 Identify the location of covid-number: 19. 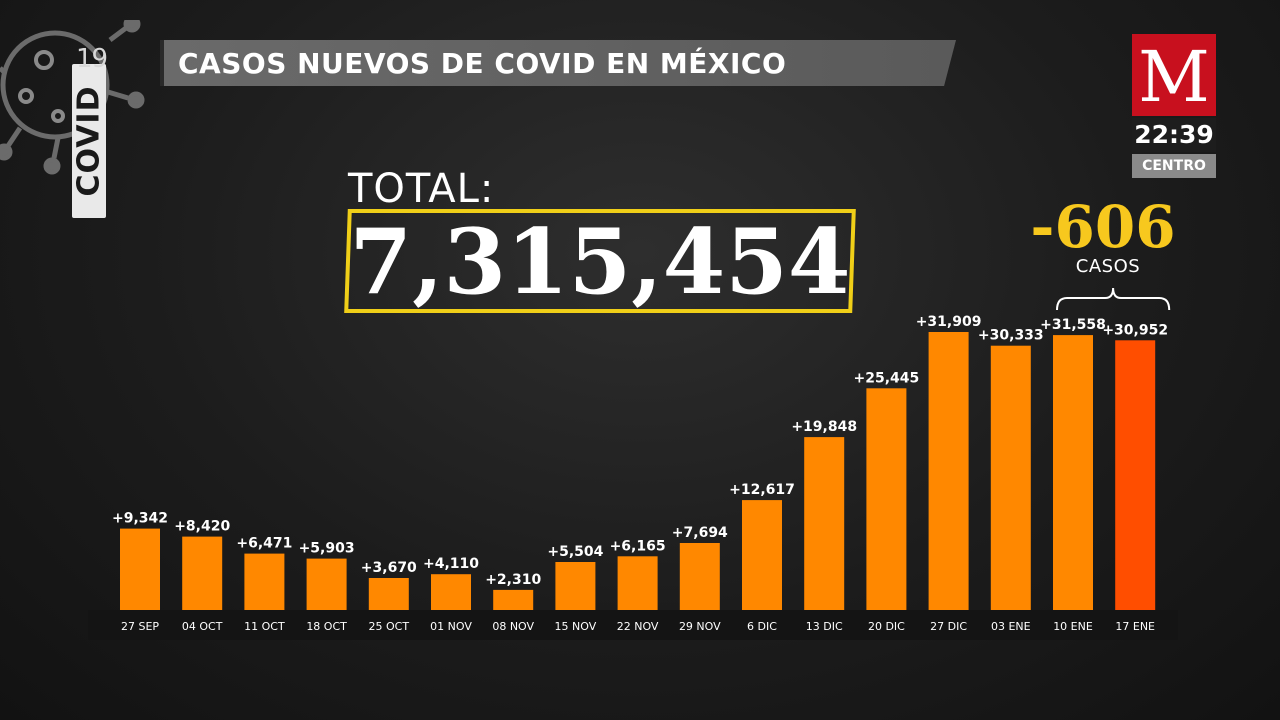
(92, 59).